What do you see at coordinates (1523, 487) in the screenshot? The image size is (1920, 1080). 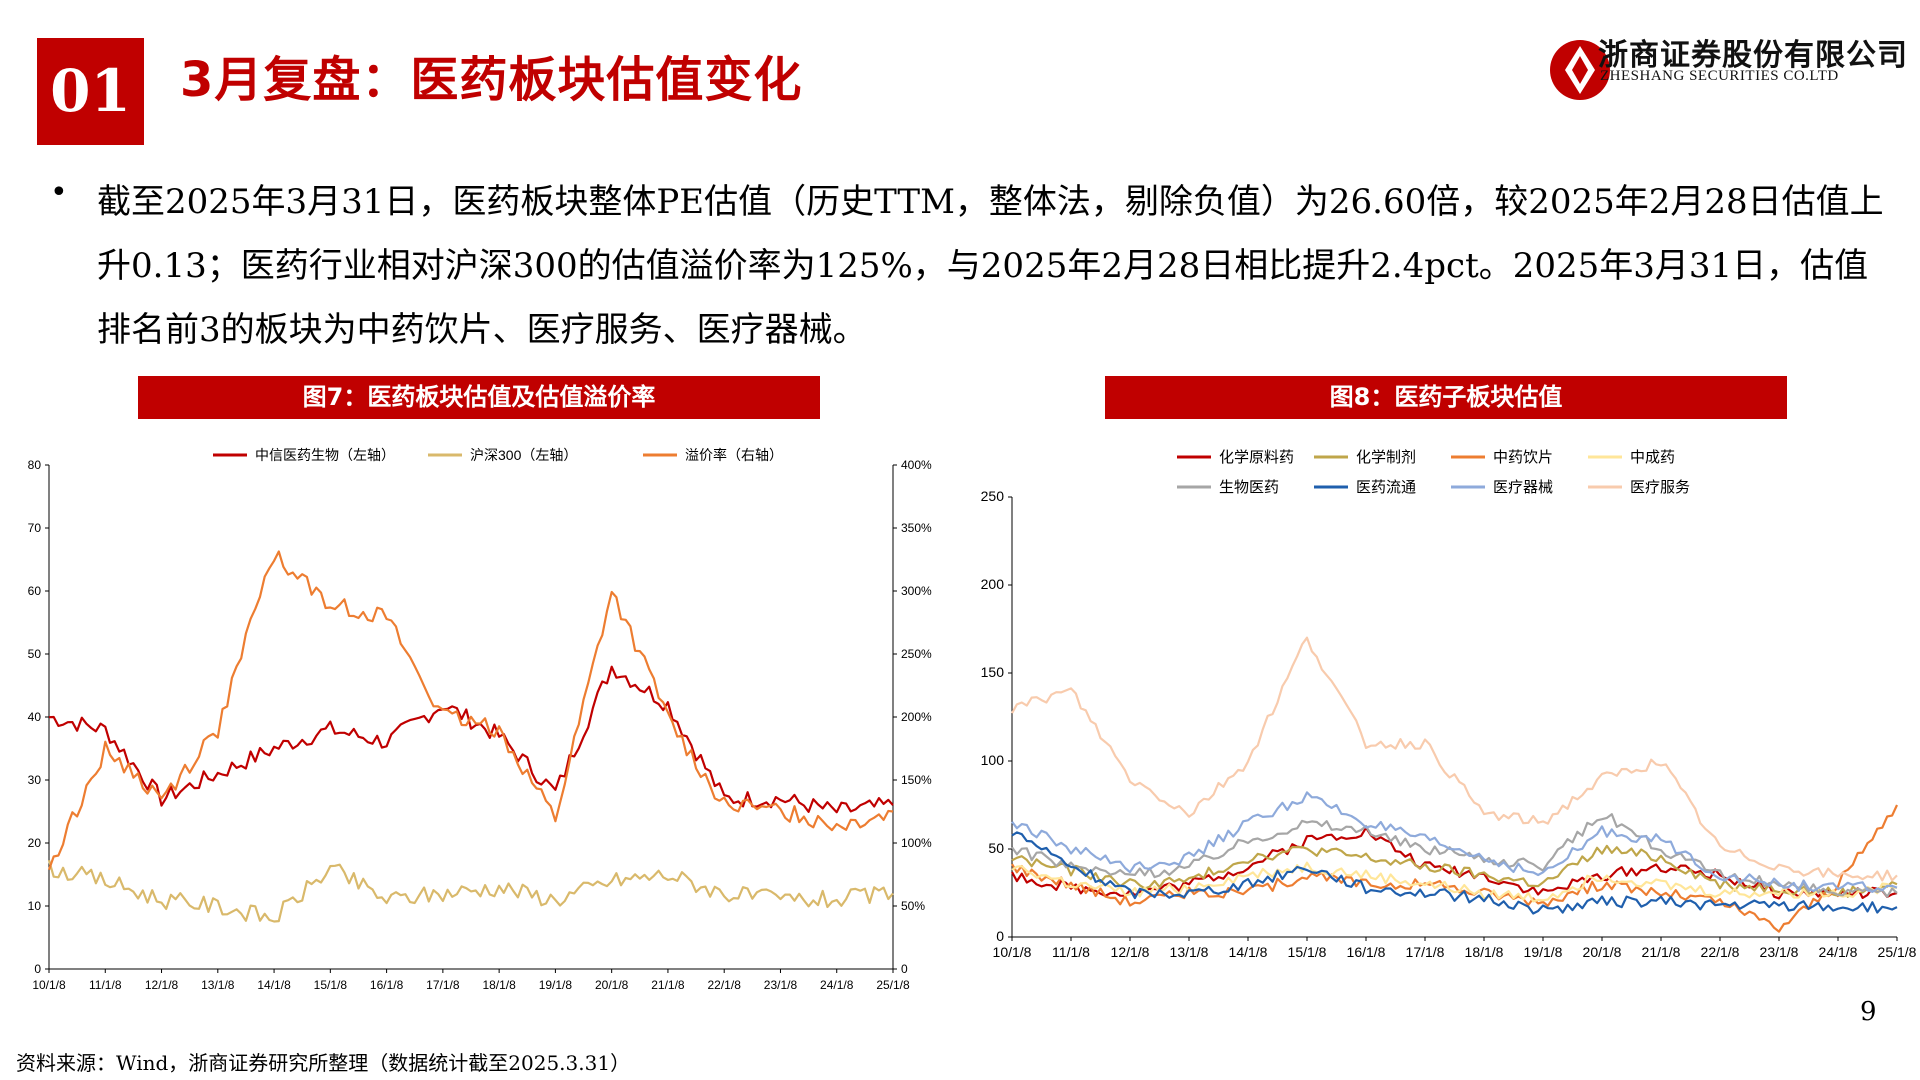 I see `legend-label: 医疗器械` at bounding box center [1523, 487].